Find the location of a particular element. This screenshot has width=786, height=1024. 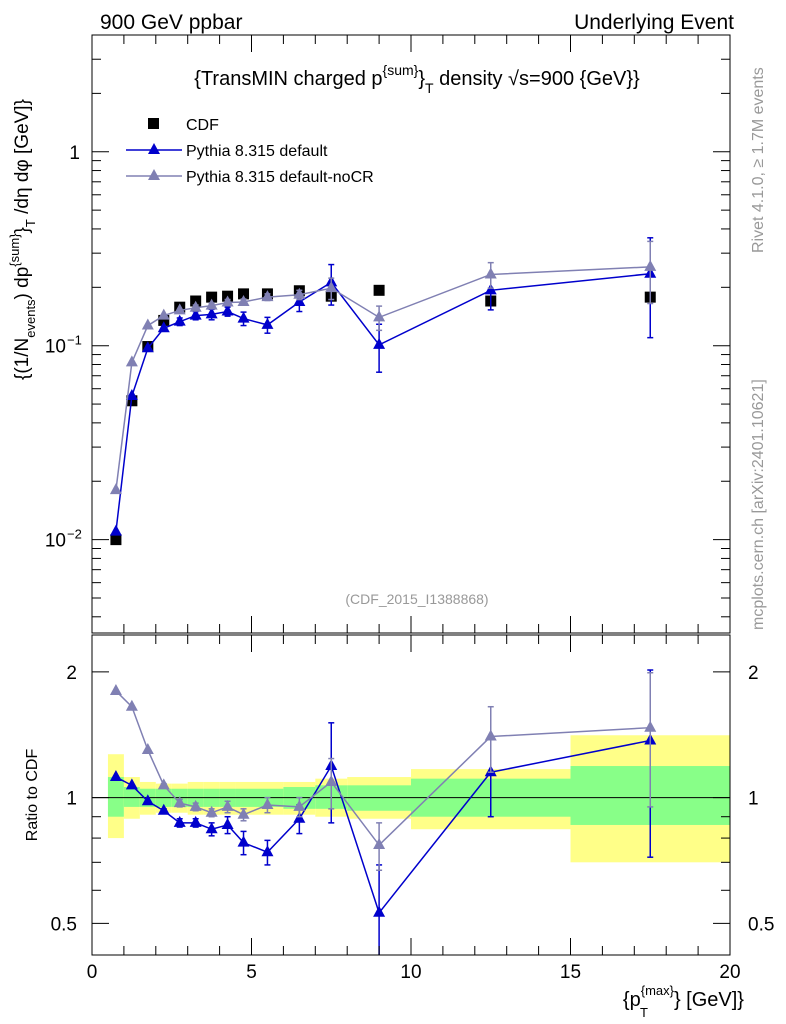

ylabel-c-sub: T is located at coordinates (30, 223).